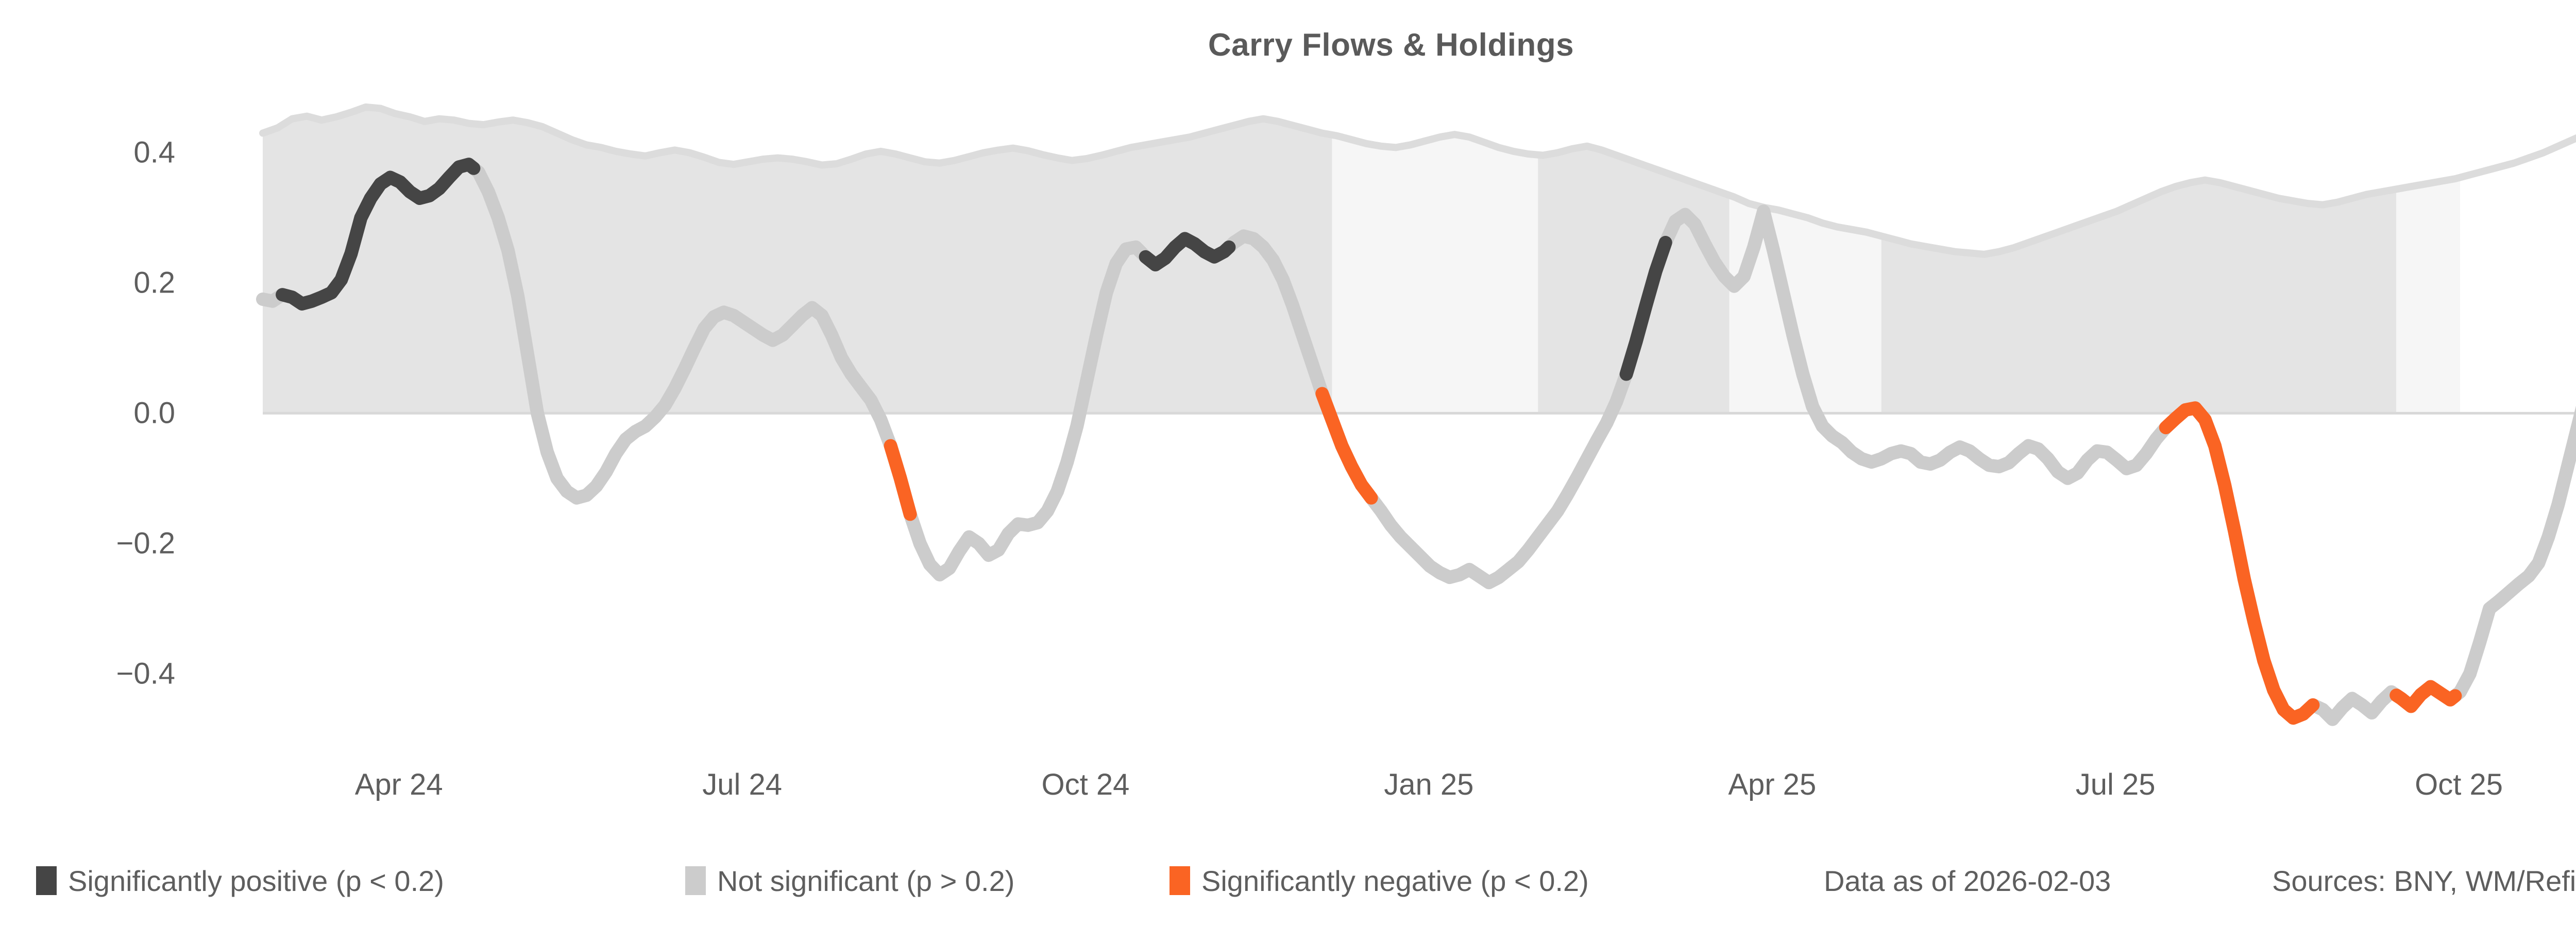 The image size is (2576, 927). I want to click on legend-item-not-significant: Not significant (p > 0.2), so click(849, 880).